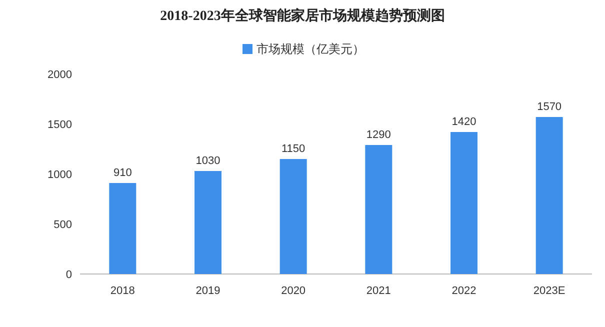 Image resolution: width=605 pixels, height=327 pixels. Describe the element at coordinates (63, 225) in the screenshot. I see `y-tick-label: 500` at that location.